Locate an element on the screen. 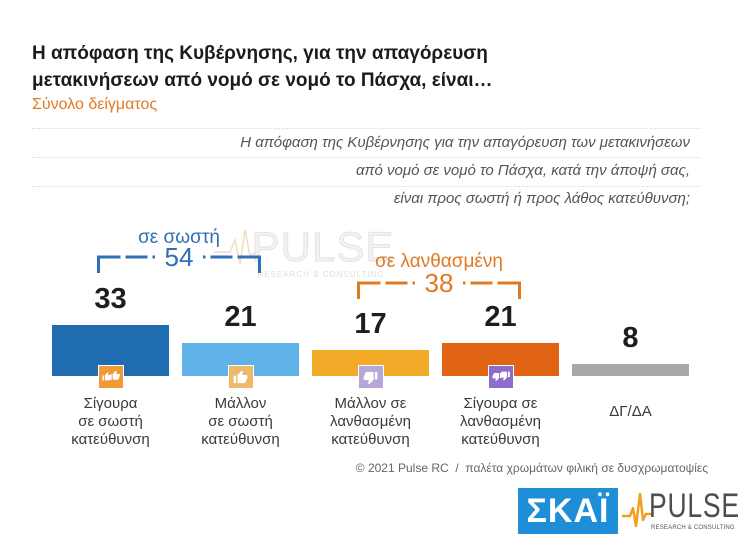 The width and height of the screenshot is (750, 547). thumbs-down-icon-glyph is located at coordinates (370, 377).